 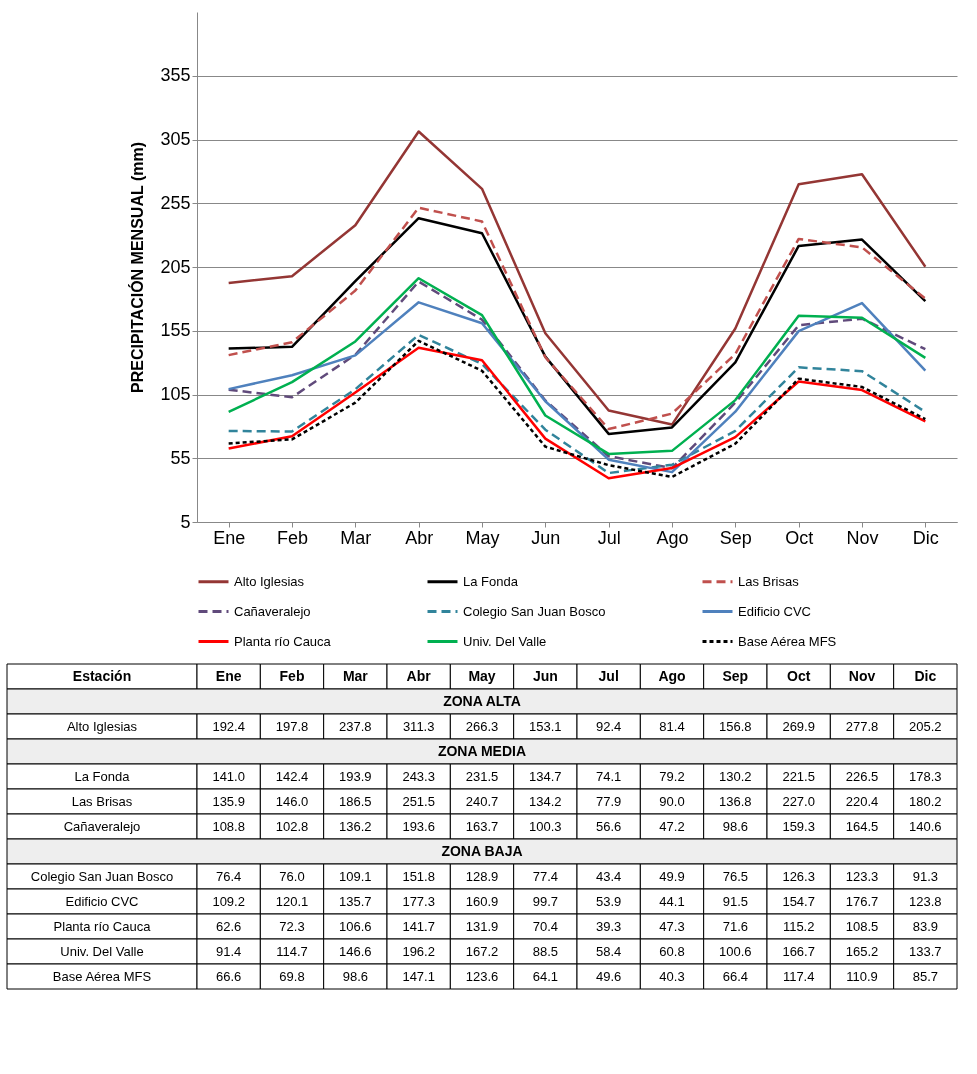 What do you see at coordinates (672, 876) in the screenshot?
I see `data-label: 49.9` at bounding box center [672, 876].